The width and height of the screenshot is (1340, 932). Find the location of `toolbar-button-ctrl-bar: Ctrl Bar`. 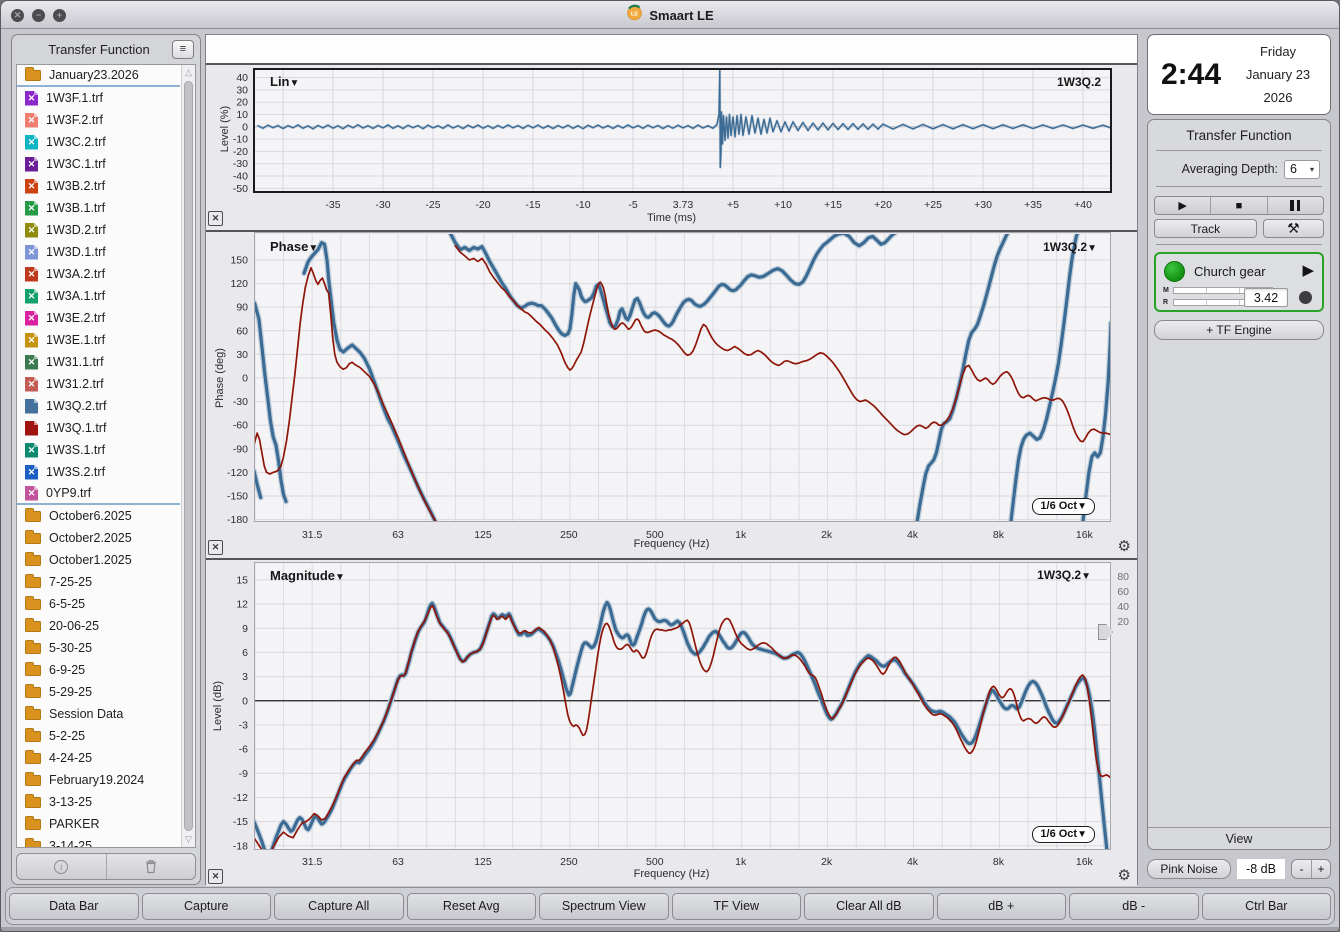

toolbar-button-ctrl-bar: Ctrl Bar is located at coordinates (1266, 906).